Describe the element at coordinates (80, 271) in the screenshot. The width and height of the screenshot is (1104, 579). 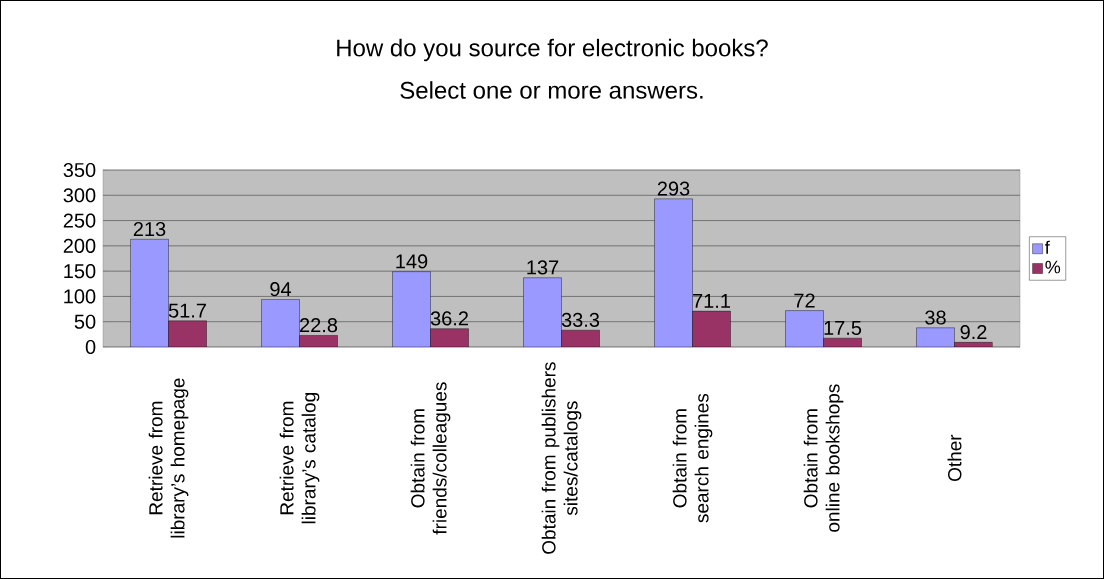
I see `y-tick-label: 150` at that location.